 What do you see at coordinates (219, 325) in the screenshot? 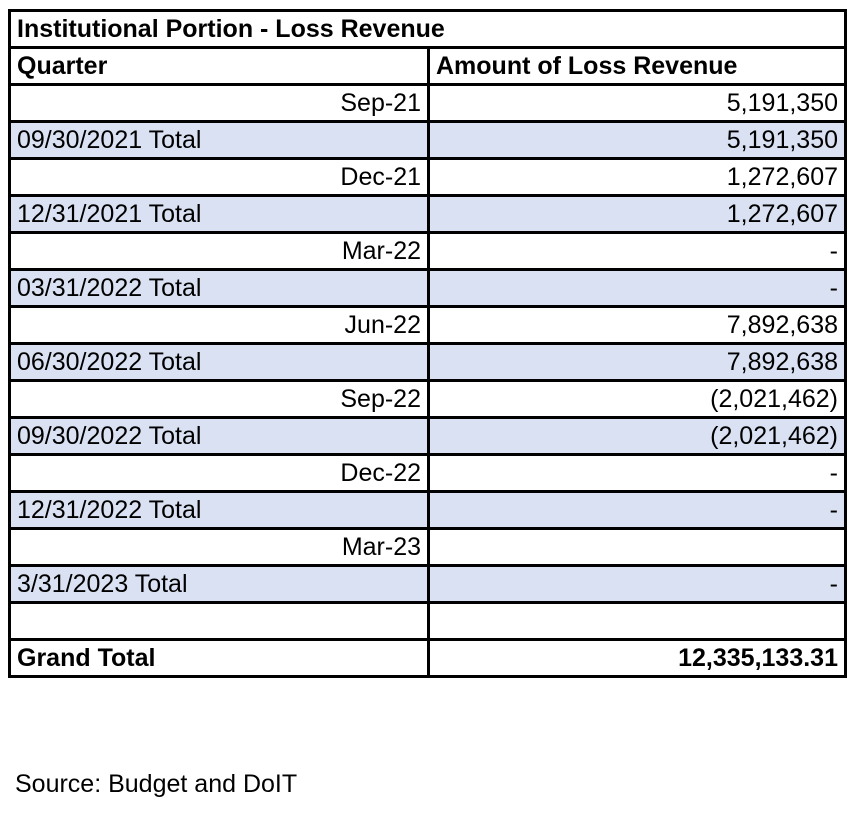
I see `quarter-cell: Jun-22` at bounding box center [219, 325].